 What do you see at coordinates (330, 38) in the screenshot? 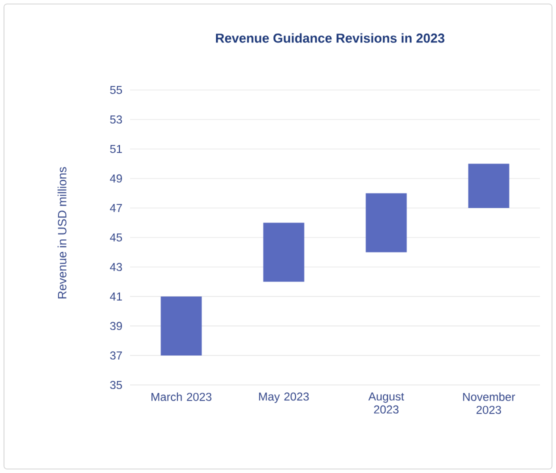
I see `chart-title: Revenue Guidance Revisions in 2023` at bounding box center [330, 38].